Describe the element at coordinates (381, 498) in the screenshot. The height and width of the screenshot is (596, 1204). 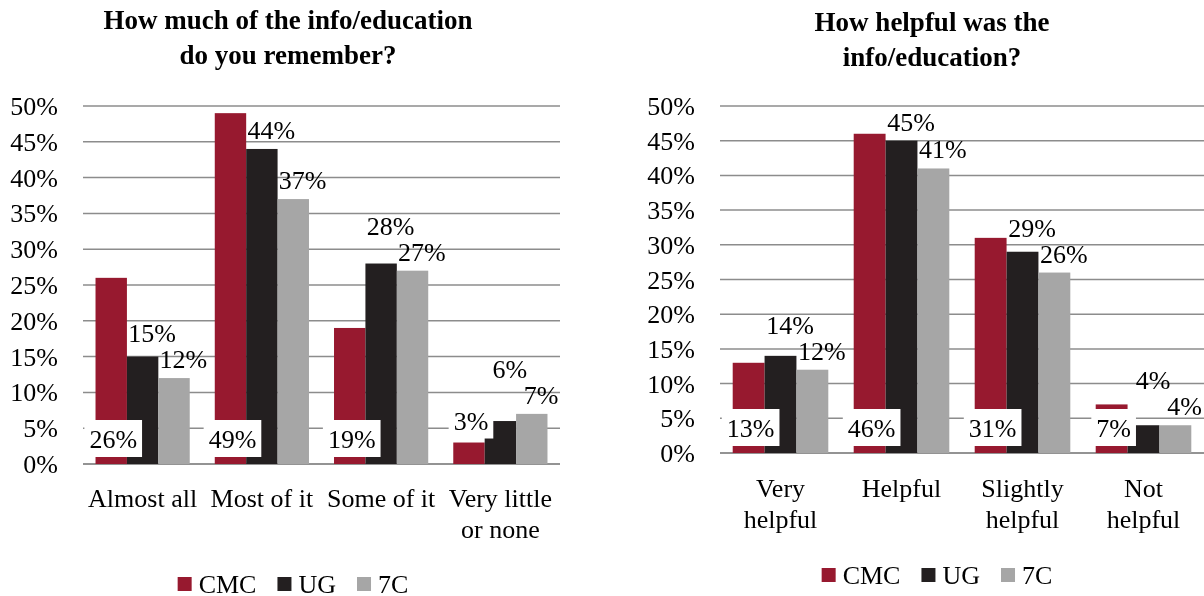
I see `x-tick-label: Some of it` at that location.